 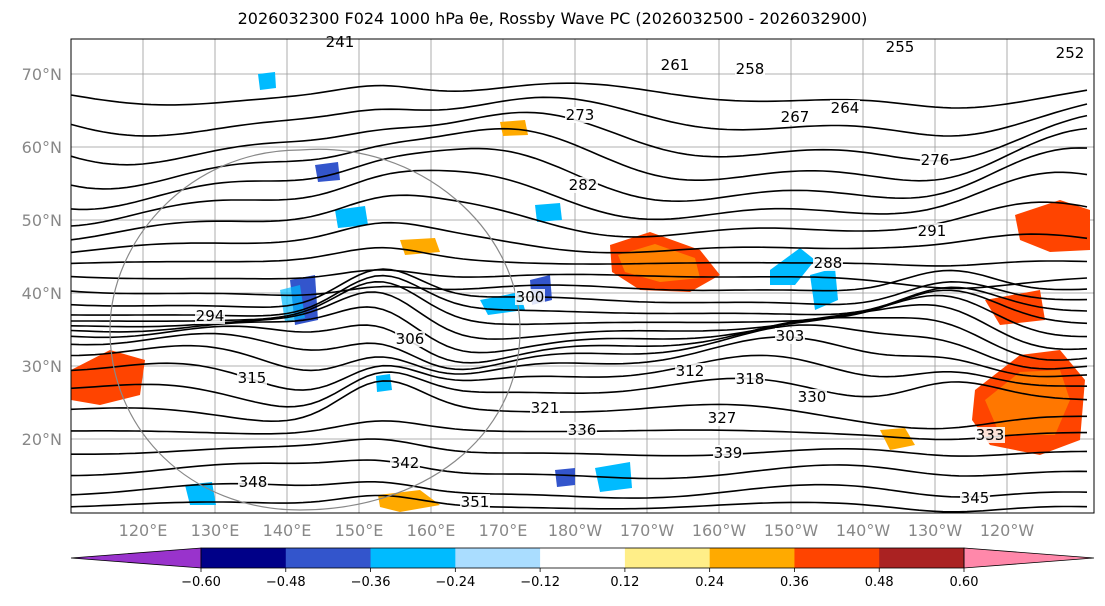 What do you see at coordinates (863, 530) in the screenshot?
I see `lon-label: 140°W` at bounding box center [863, 530].